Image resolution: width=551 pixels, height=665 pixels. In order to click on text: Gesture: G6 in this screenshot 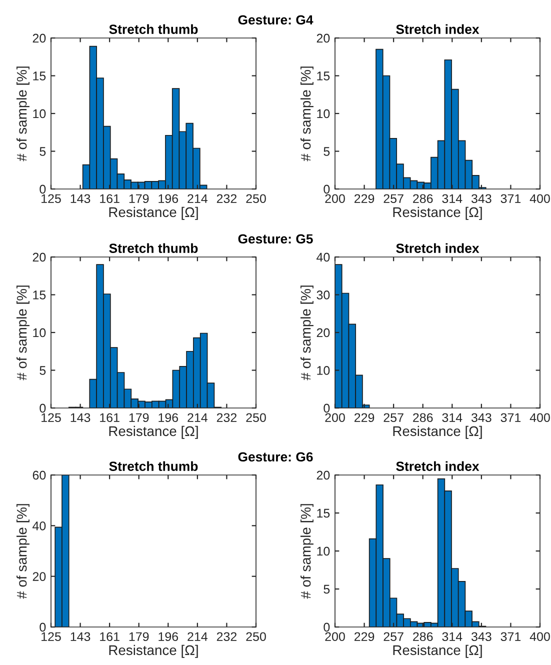, I will do `click(275, 457)`.